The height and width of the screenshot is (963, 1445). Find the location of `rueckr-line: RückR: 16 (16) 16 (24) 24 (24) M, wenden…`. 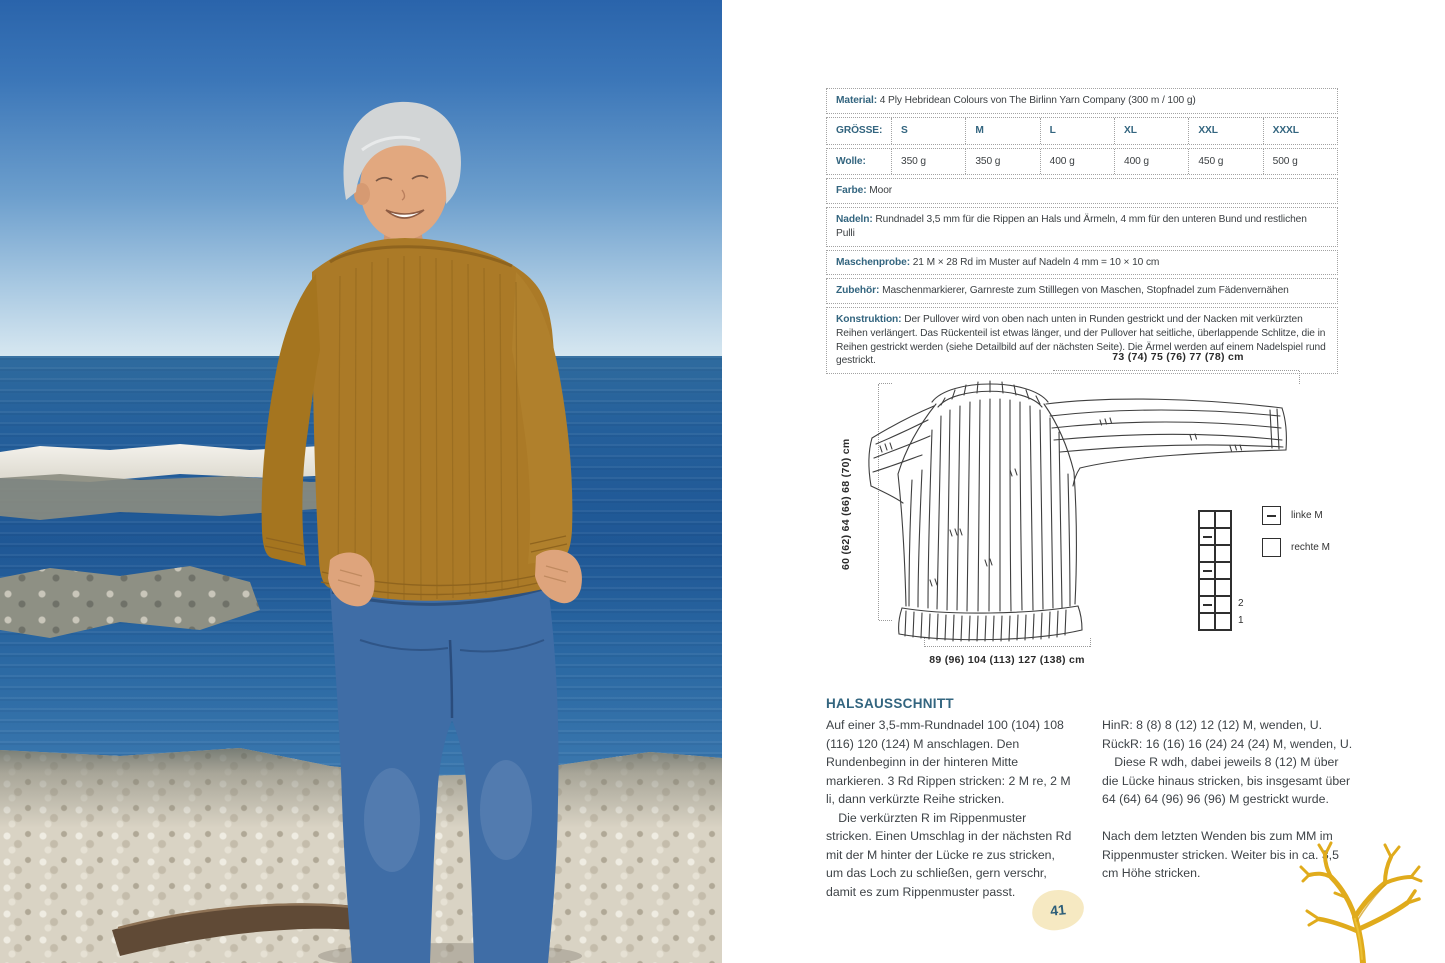

rueckr-line: RückR: 16 (16) 16 (24) 24 (24) M, wenden… is located at coordinates (1227, 743).